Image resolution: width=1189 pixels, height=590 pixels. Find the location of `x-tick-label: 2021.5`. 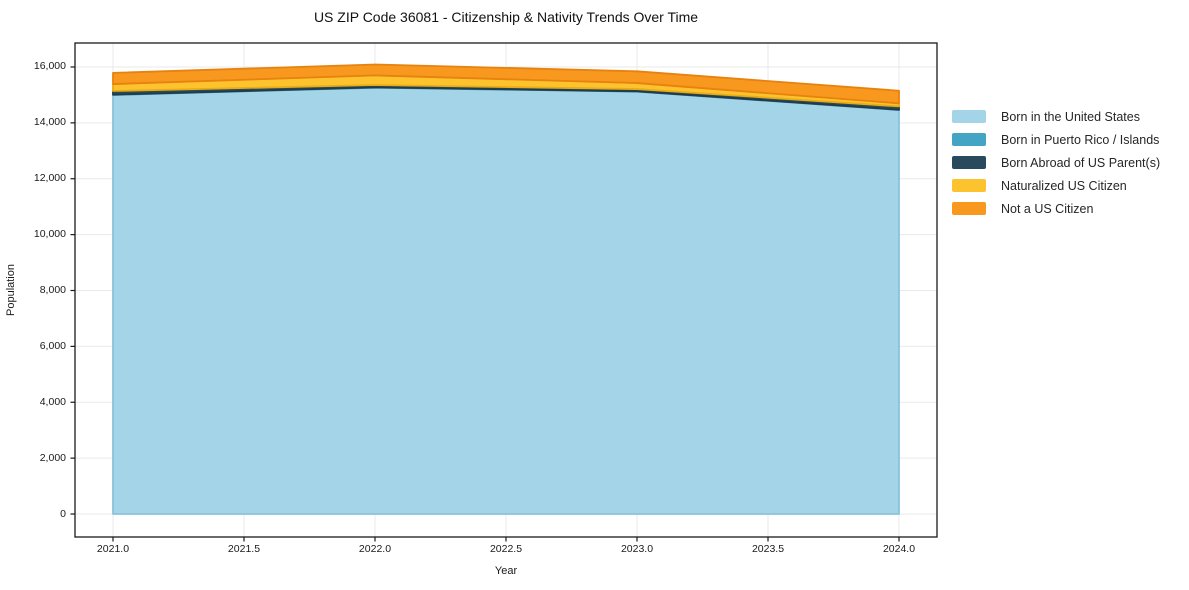

x-tick-label: 2021.5 is located at coordinates (244, 549).